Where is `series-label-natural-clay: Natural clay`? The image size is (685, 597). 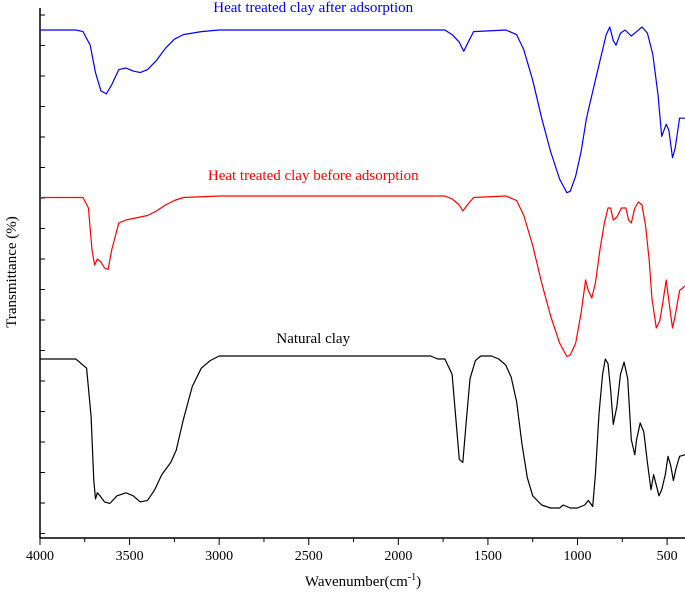
series-label-natural-clay: Natural clay is located at coordinates (313, 339).